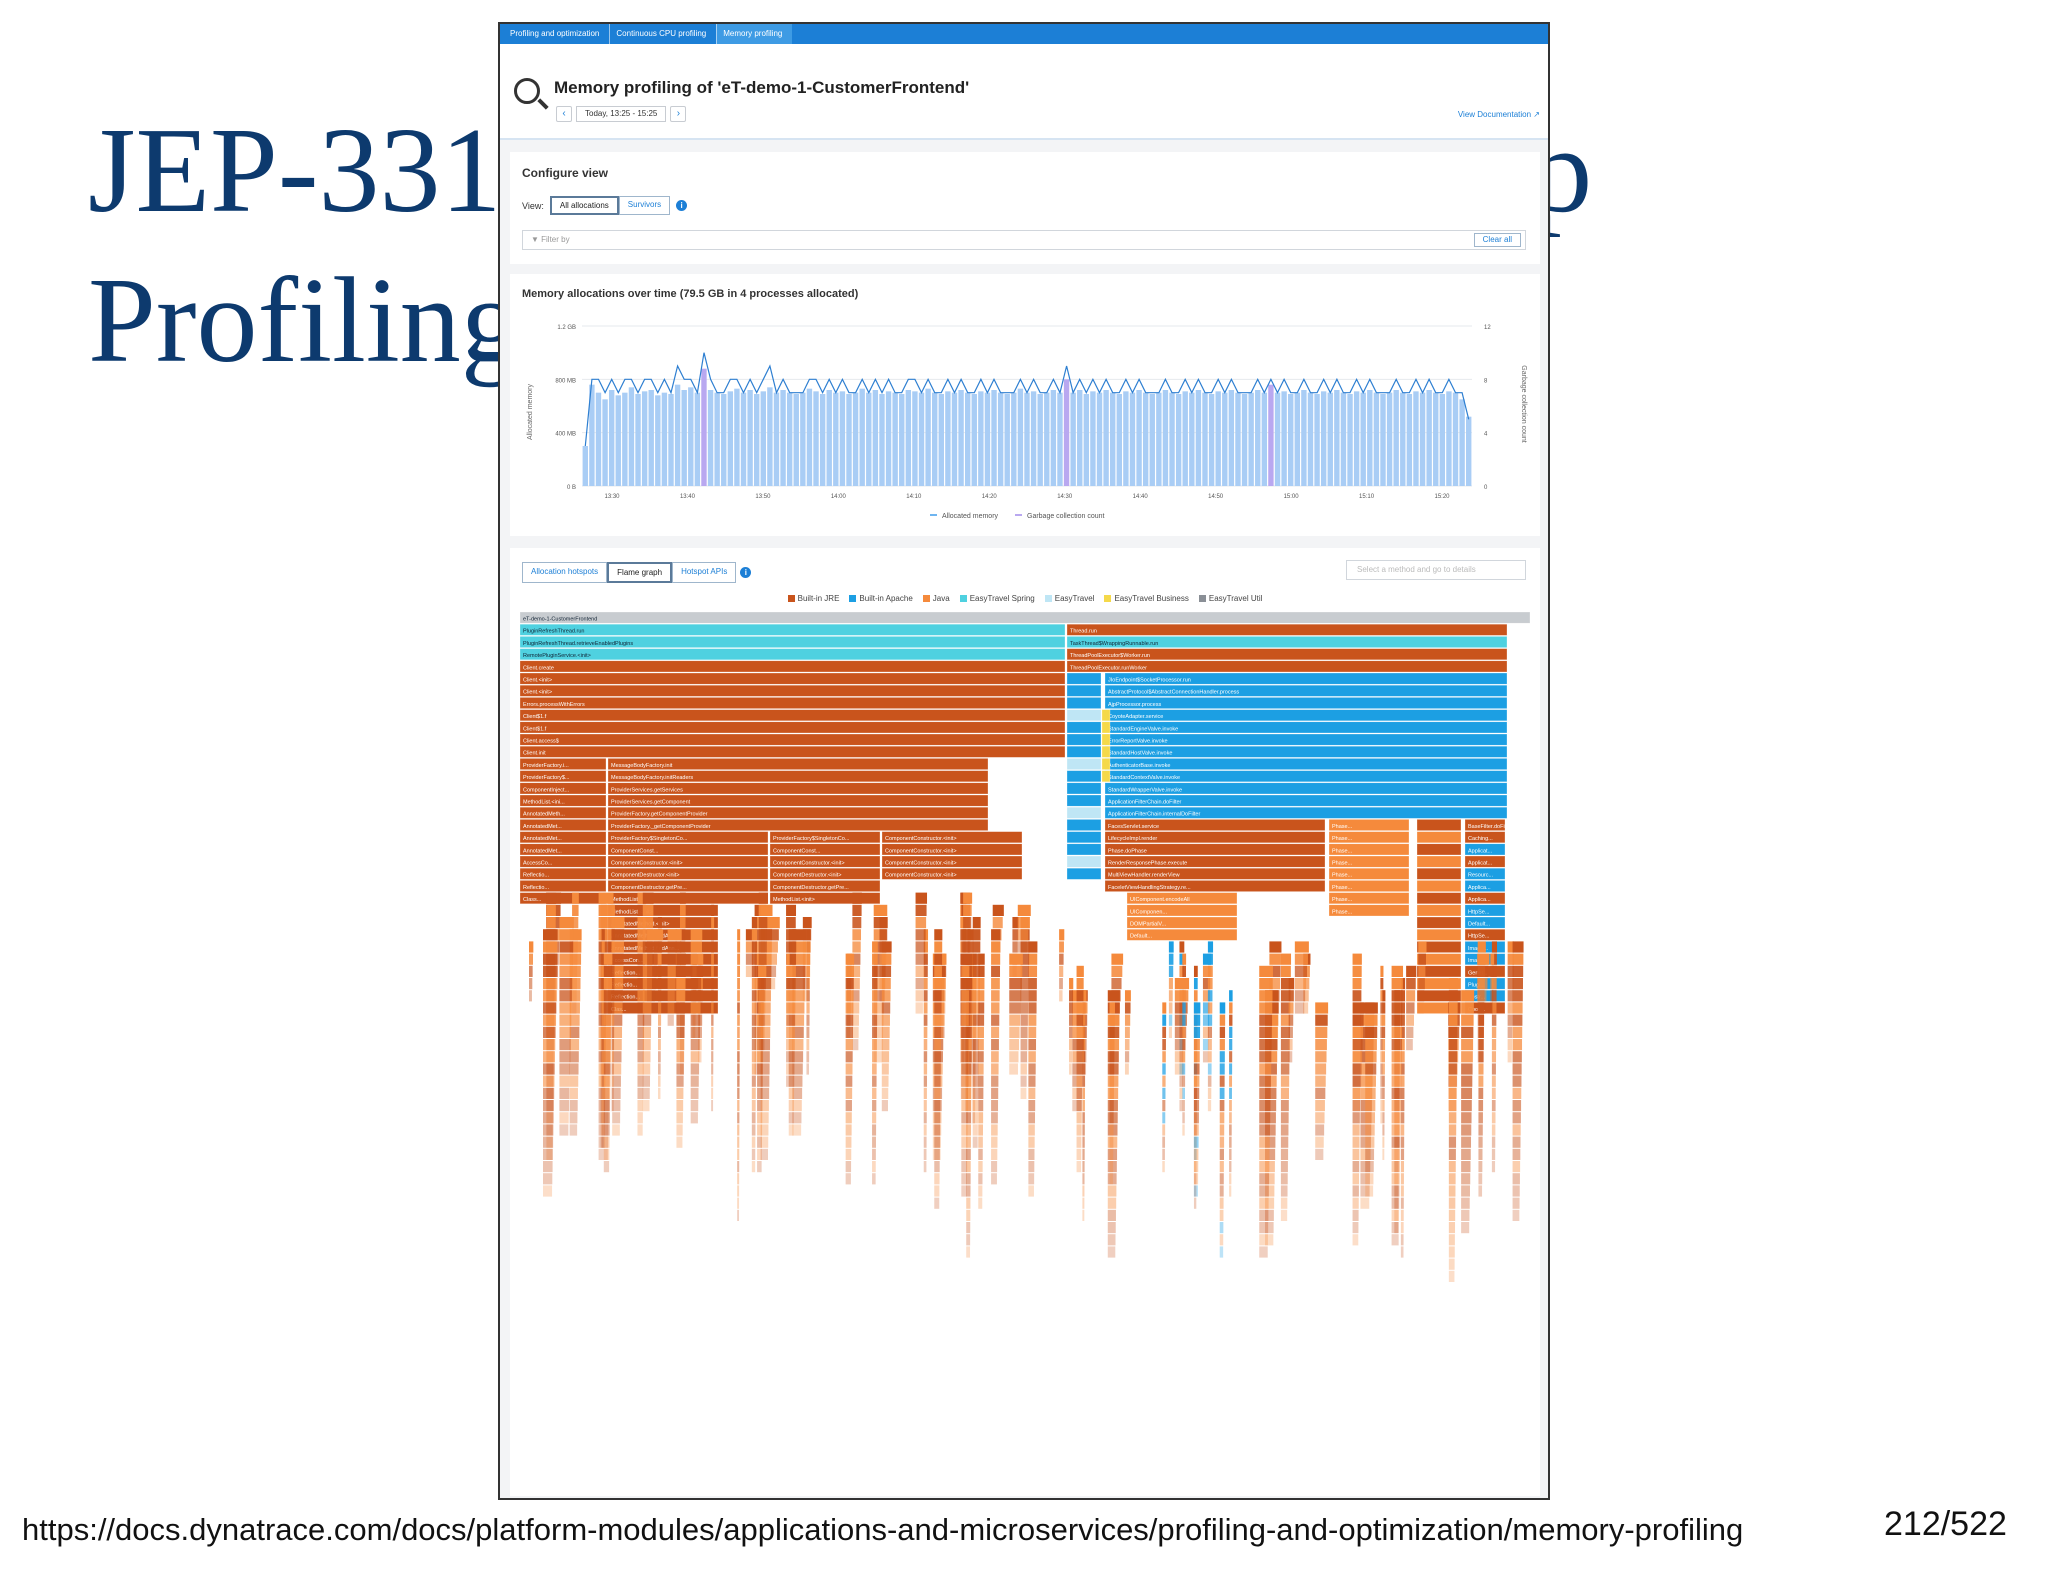  I want to click on far-right-frame, so click(1439, 849).